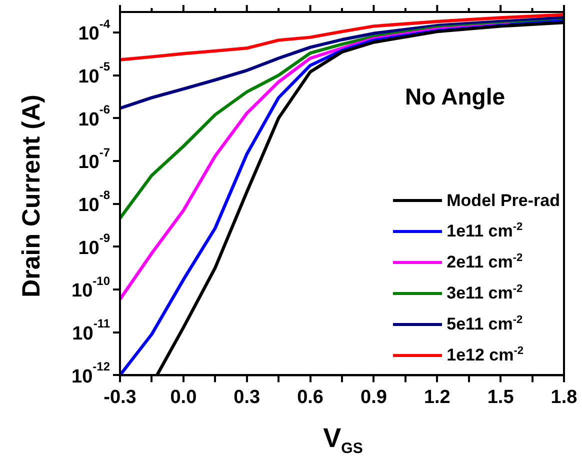 This screenshot has height=469, width=582. Describe the element at coordinates (455, 97) in the screenshot. I see `annotation: No Angle` at that location.